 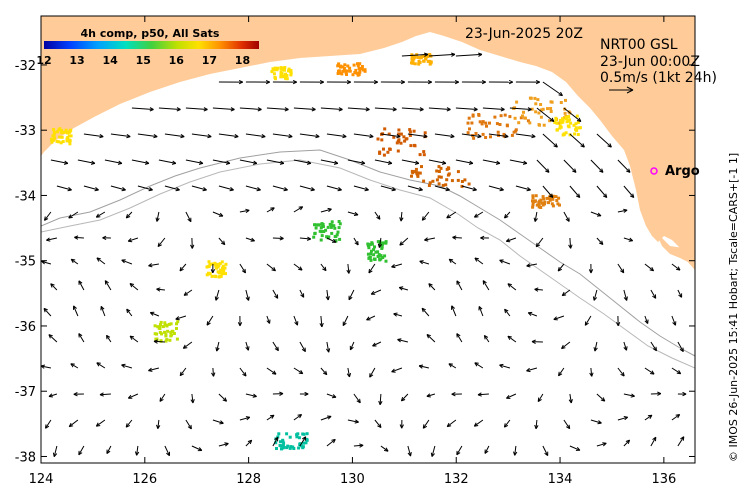 What do you see at coordinates (147, 47) in the screenshot?
I see `colorbar: 4h comp, p50, All Sats 12 13 14 15 16 17 18` at bounding box center [147, 47].